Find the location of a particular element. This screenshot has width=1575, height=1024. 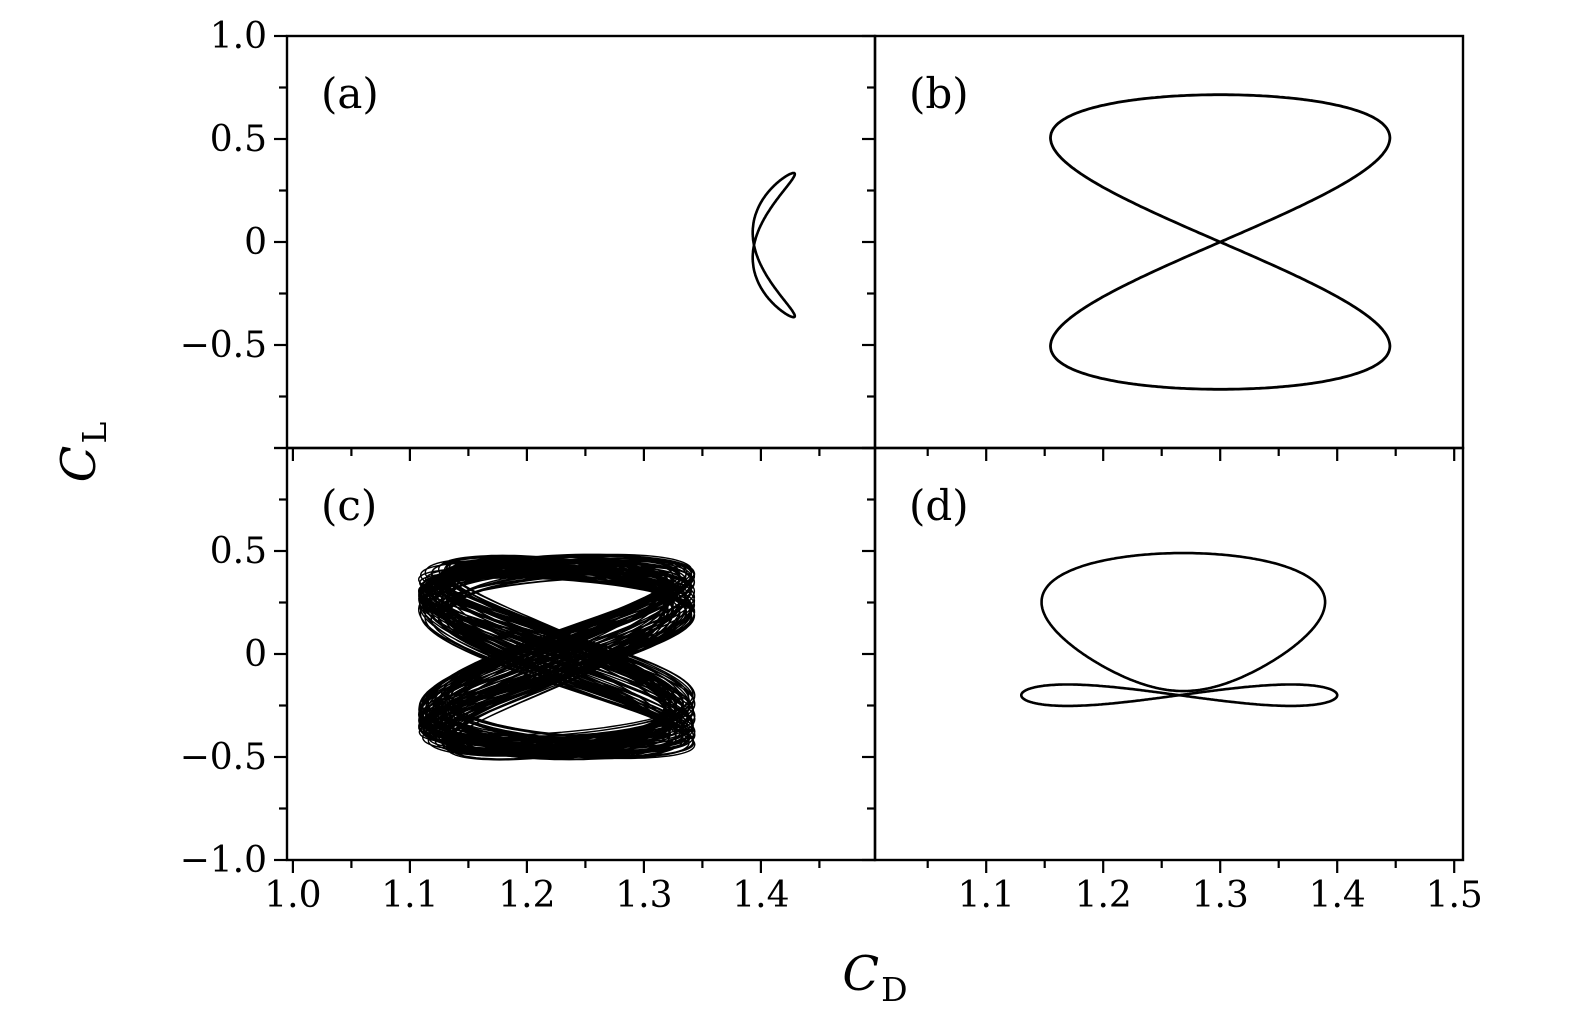

x-tick-label: 1.5 is located at coordinates (1454, 895).